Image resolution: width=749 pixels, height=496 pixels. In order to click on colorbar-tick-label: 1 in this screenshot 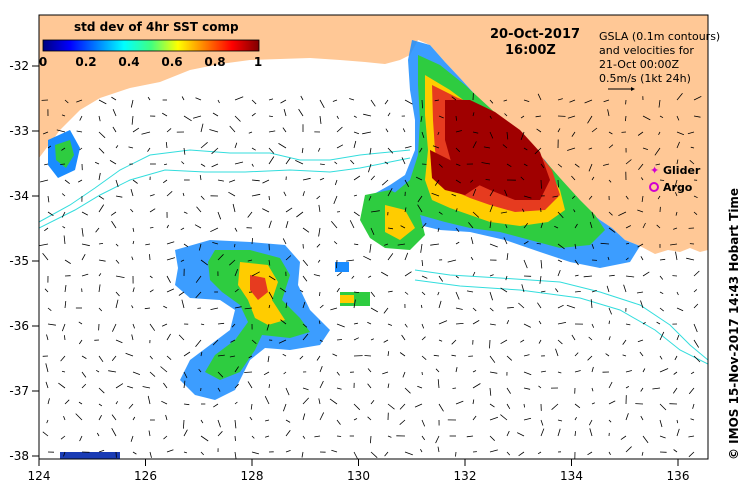, I will do `click(258, 62)`.